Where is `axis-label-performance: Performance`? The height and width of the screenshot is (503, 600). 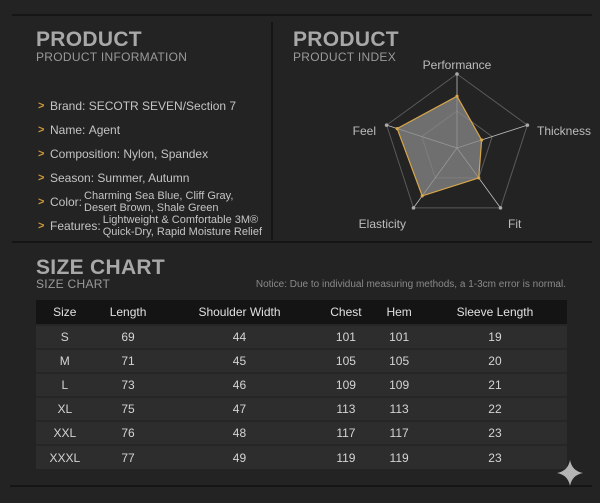
axis-label-performance: Performance is located at coordinates (457, 65).